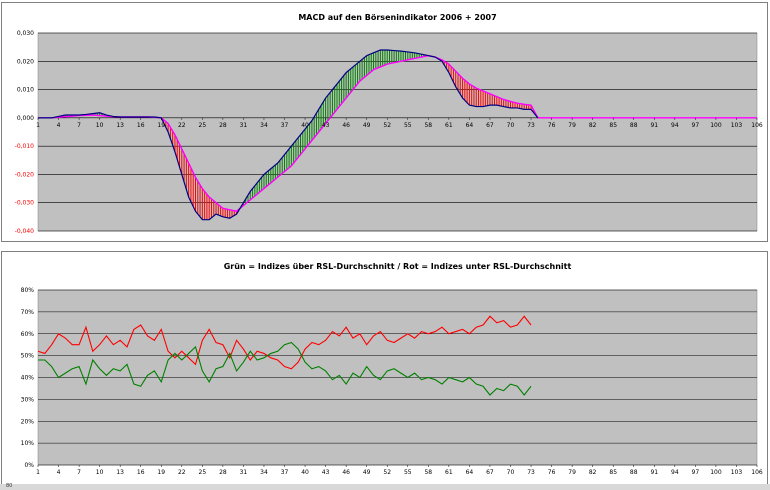 Image resolution: width=770 pixels, height=490 pixels. What do you see at coordinates (25, 61) in the screenshot?
I see `macd-y-tick-label: 0,020` at bounding box center [25, 61].